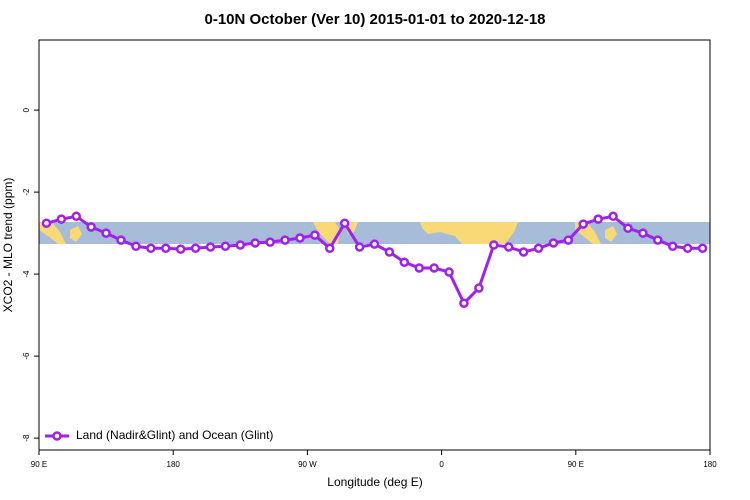 The width and height of the screenshot is (750, 500). Describe the element at coordinates (374, 233) in the screenshot. I see `map-strip` at that location.